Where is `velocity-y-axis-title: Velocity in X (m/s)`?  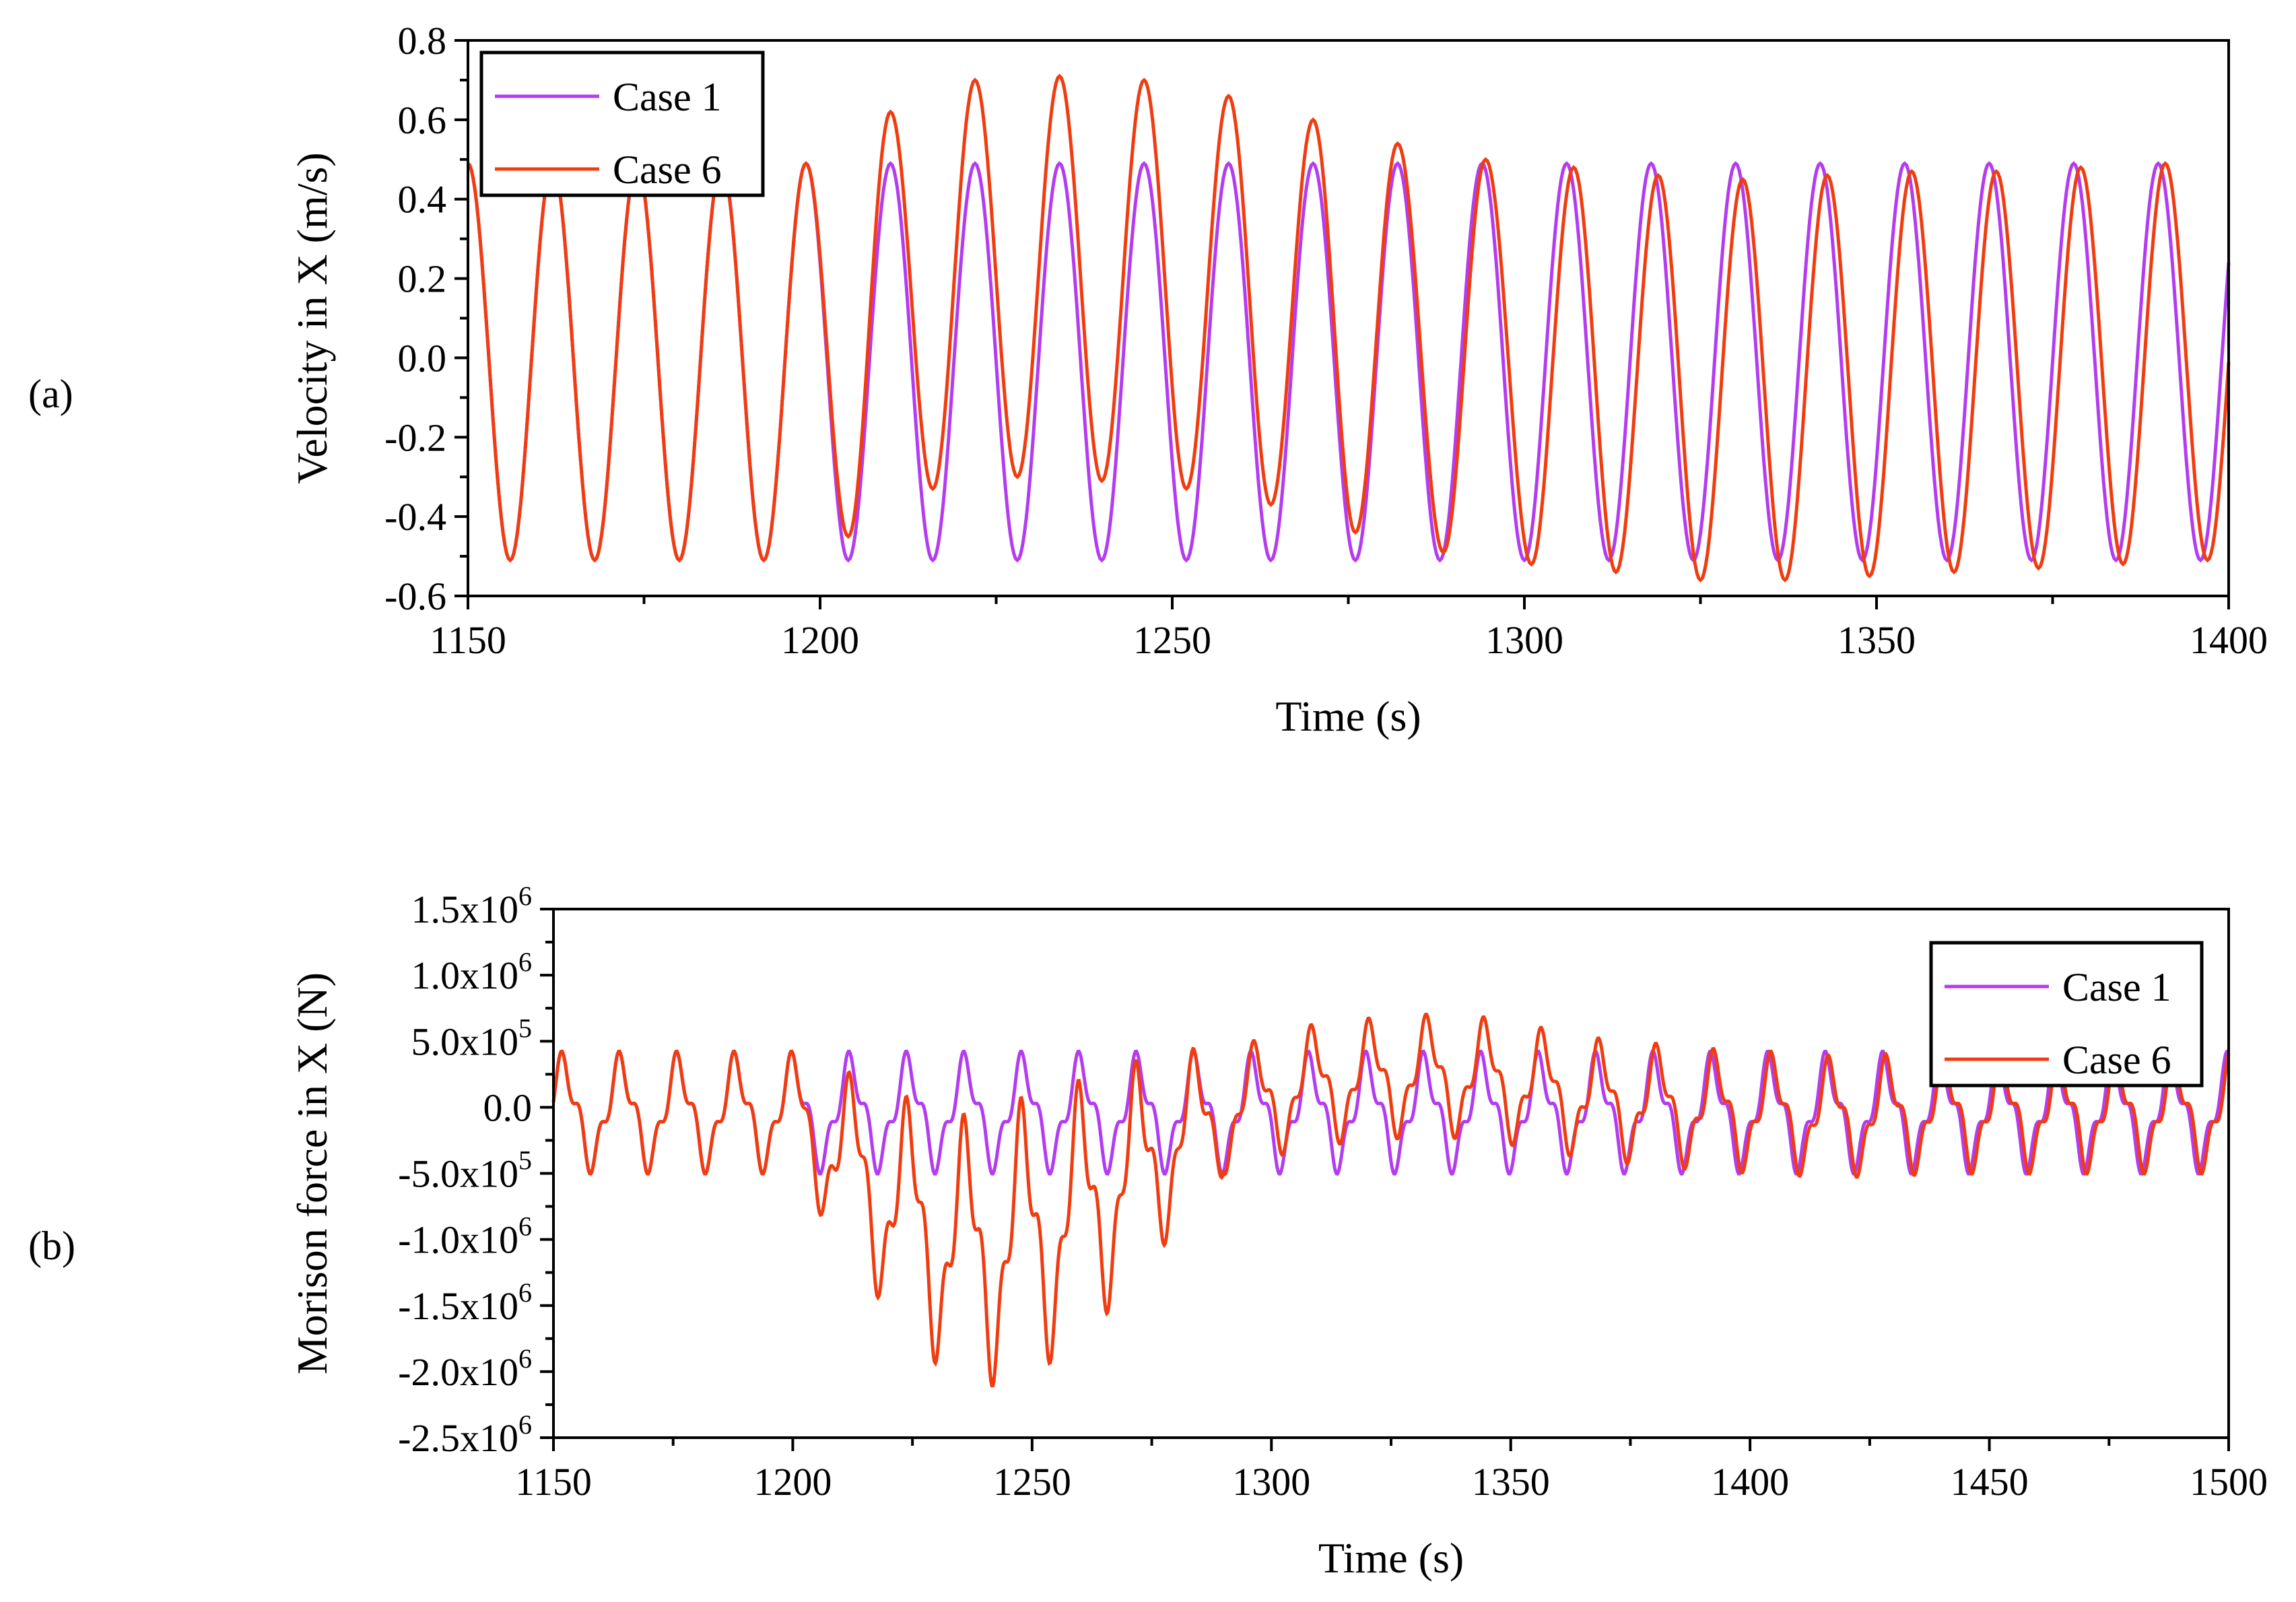
velocity-y-axis-title: Velocity in X (m/s) is located at coordinates (312, 317).